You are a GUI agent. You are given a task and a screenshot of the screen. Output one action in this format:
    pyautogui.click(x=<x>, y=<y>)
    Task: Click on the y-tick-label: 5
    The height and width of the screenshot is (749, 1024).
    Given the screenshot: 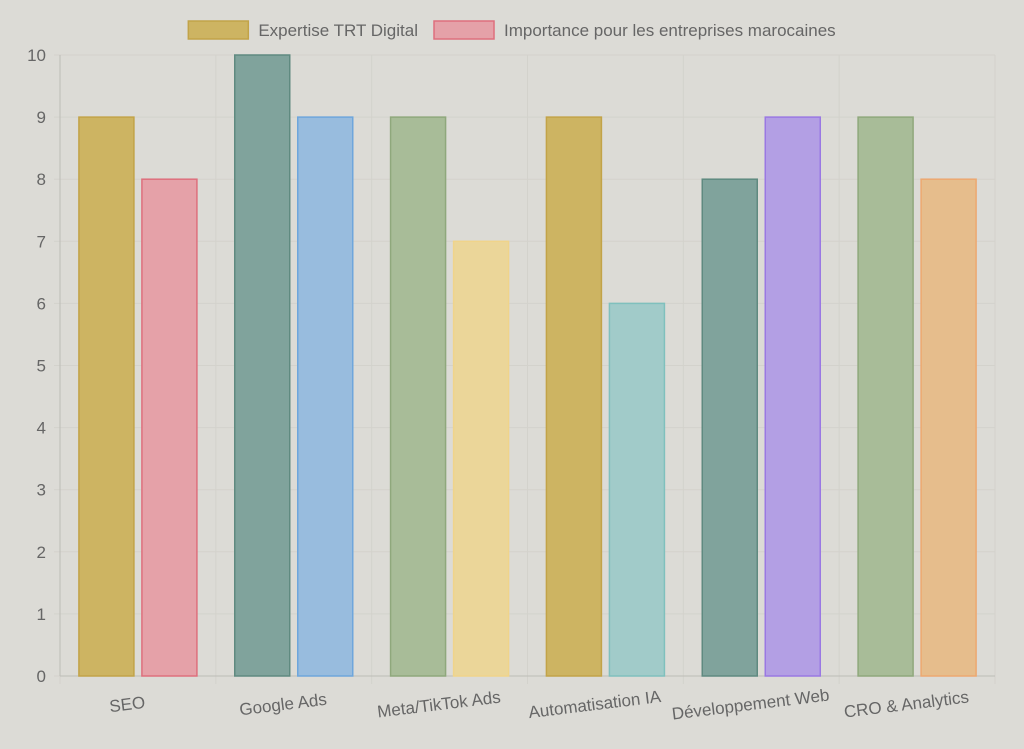 What is the action you would take?
    pyautogui.click(x=41, y=366)
    